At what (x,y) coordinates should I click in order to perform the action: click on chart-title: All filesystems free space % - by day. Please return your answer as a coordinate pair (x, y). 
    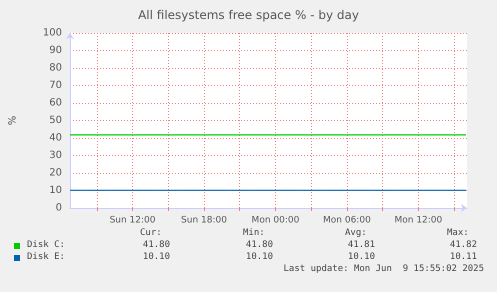
    Looking at the image, I should click on (248, 15).